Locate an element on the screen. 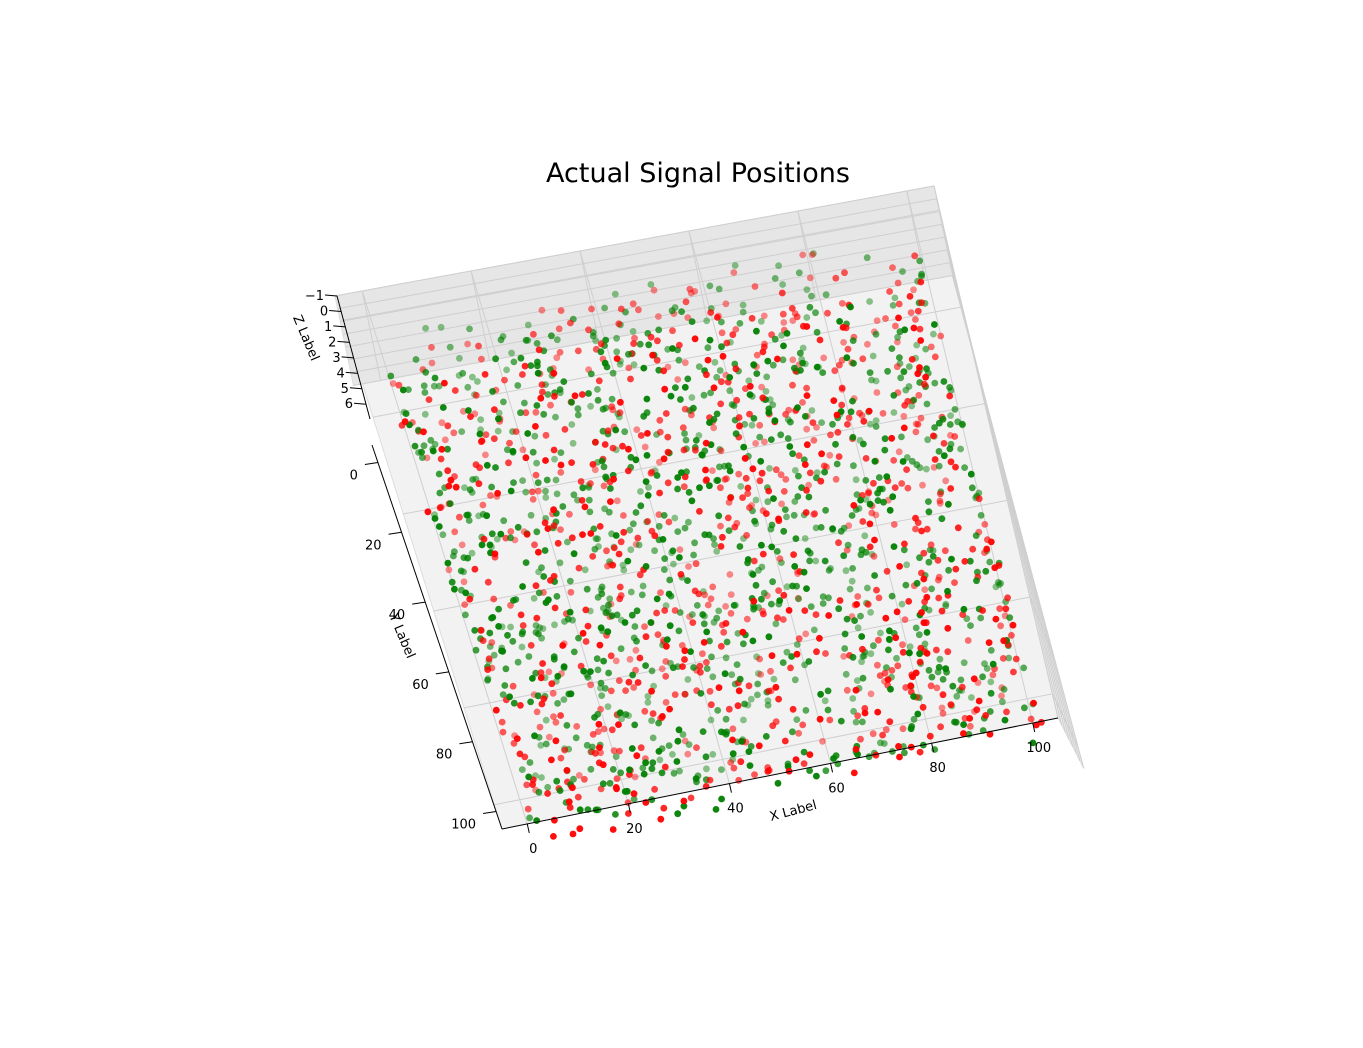 This screenshot has width=1363, height=1048. z-tick is located at coordinates (360, 403).